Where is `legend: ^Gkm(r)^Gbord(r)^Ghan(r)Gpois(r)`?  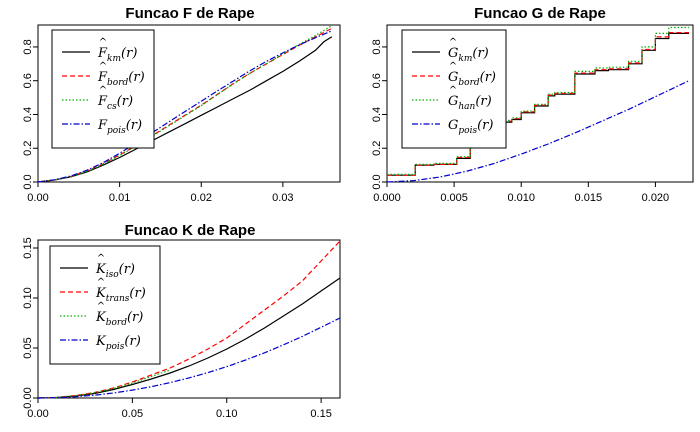
legend: ^Gkm(r)^Gbord(r)^Ghan(r)Gpois(r) is located at coordinates (454, 89).